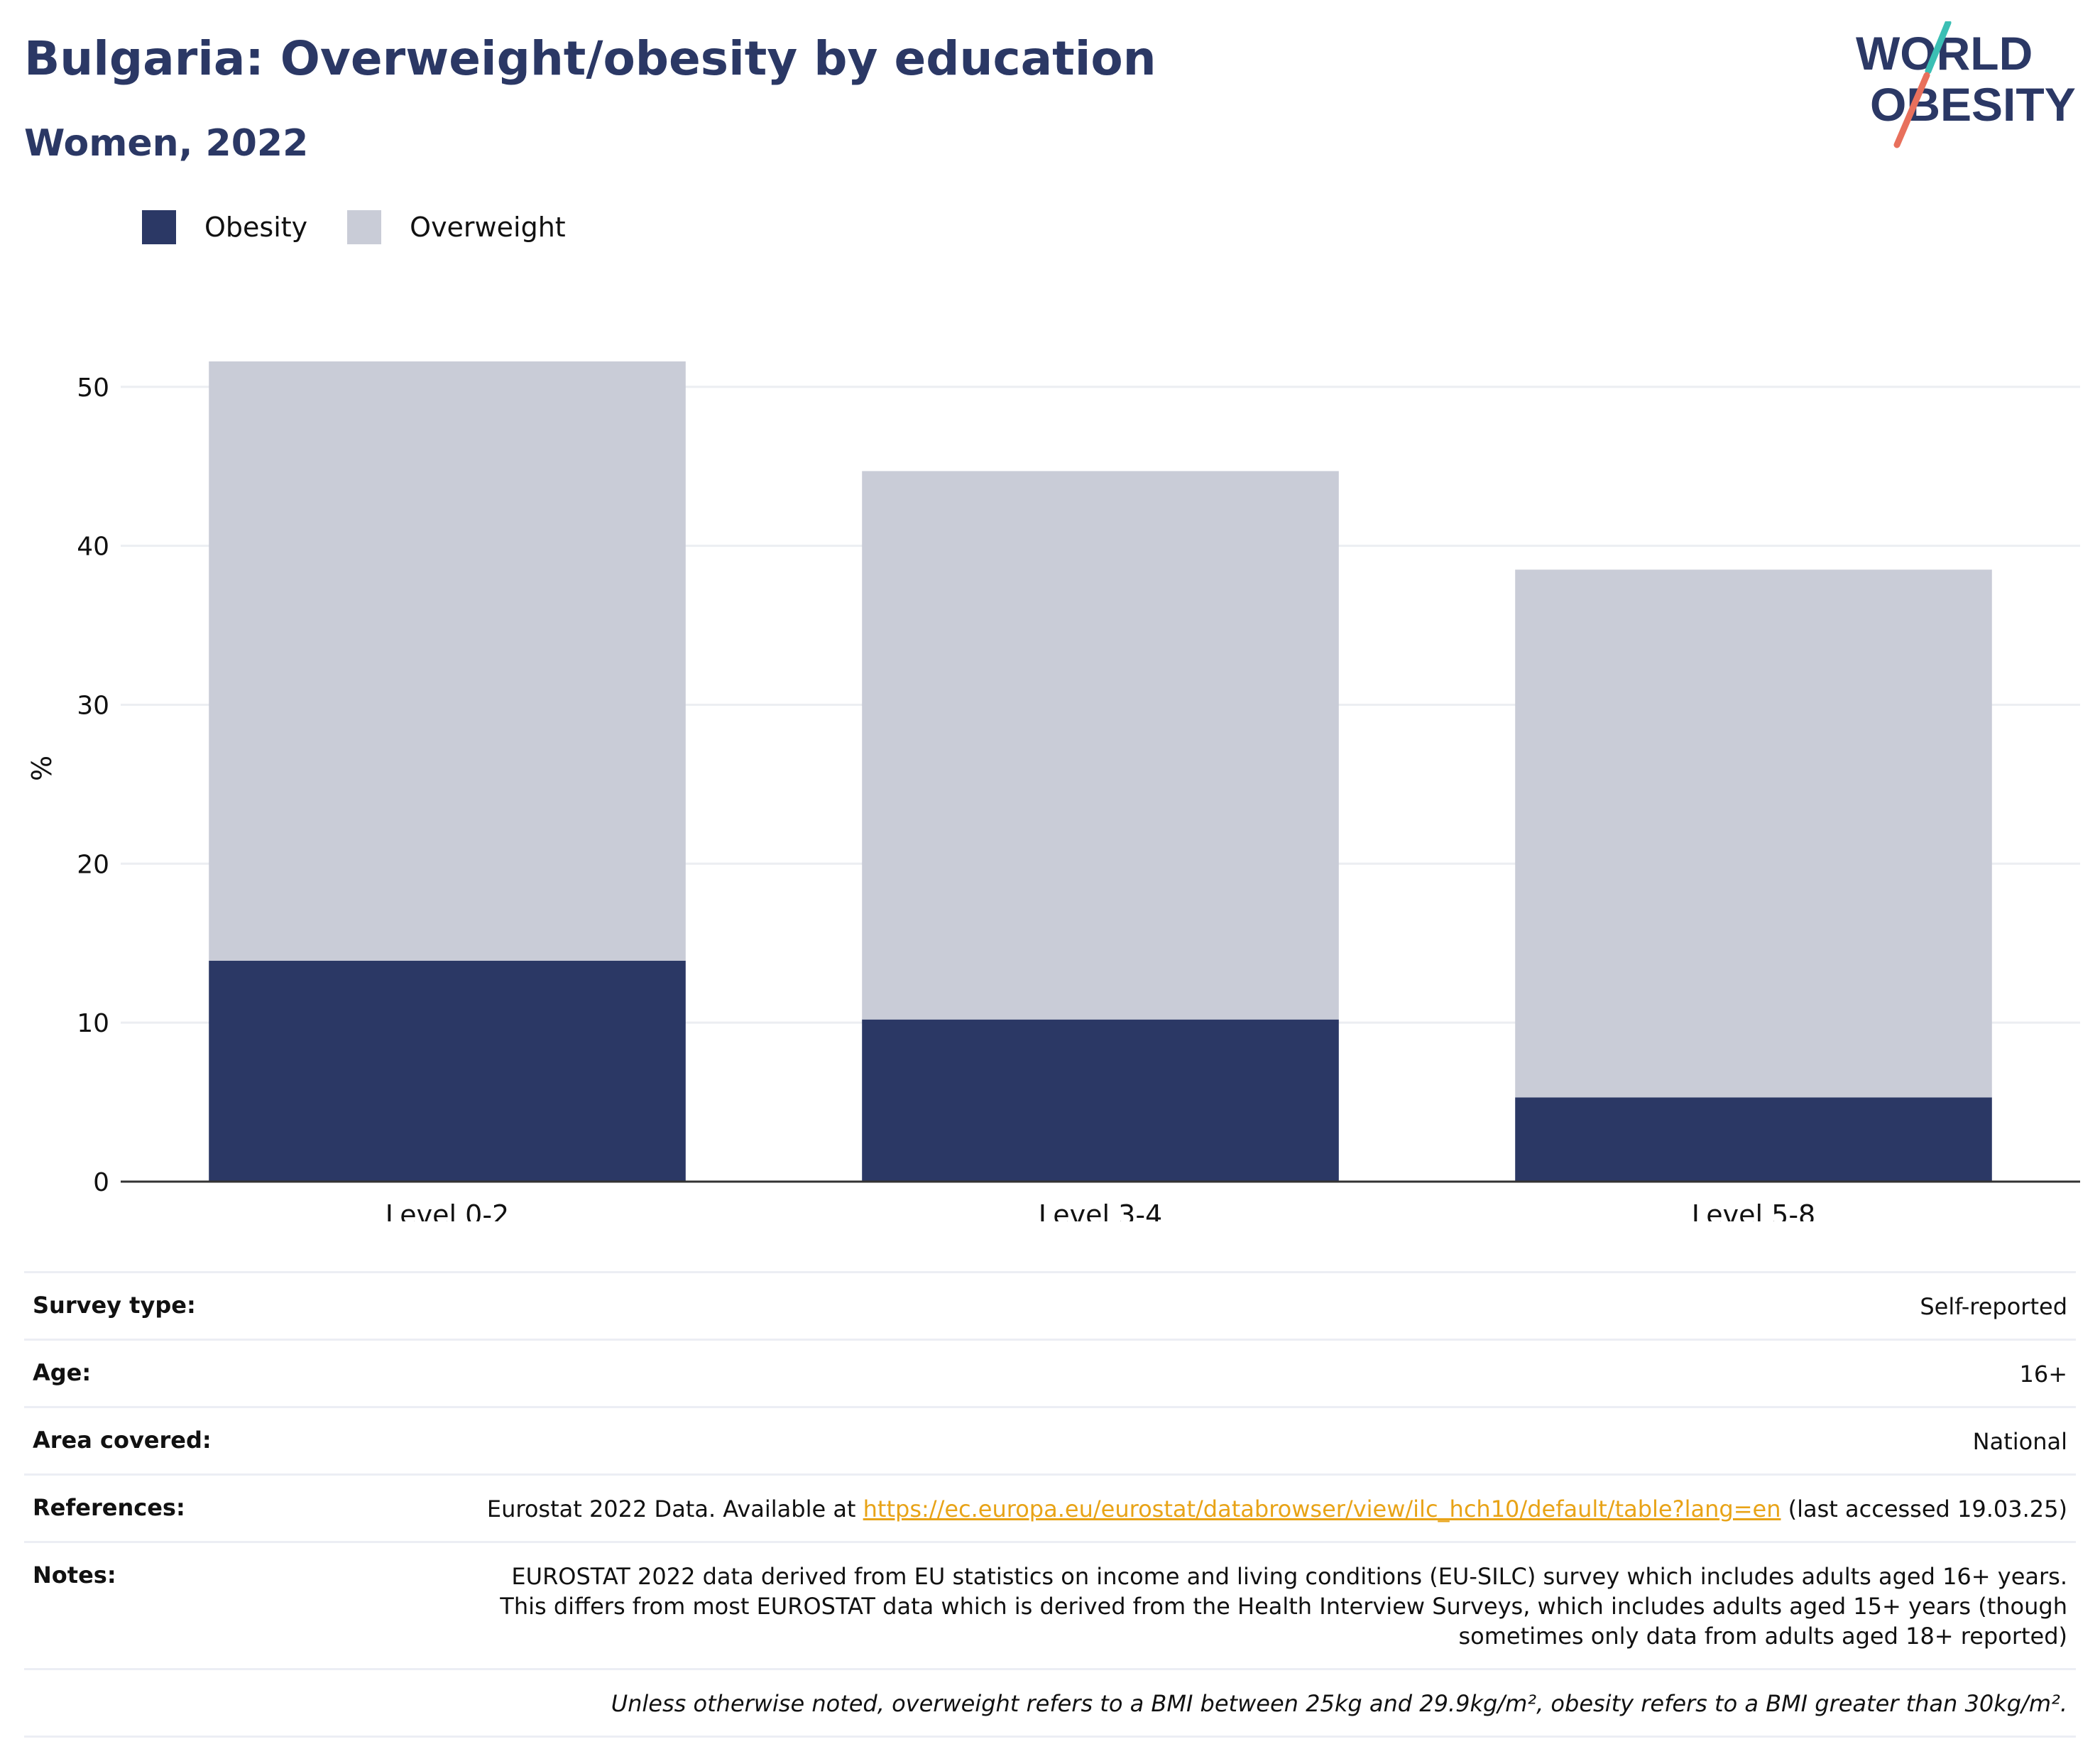  What do you see at coordinates (74, 1575) in the screenshot?
I see `meta-label-notes: Notes:` at bounding box center [74, 1575].